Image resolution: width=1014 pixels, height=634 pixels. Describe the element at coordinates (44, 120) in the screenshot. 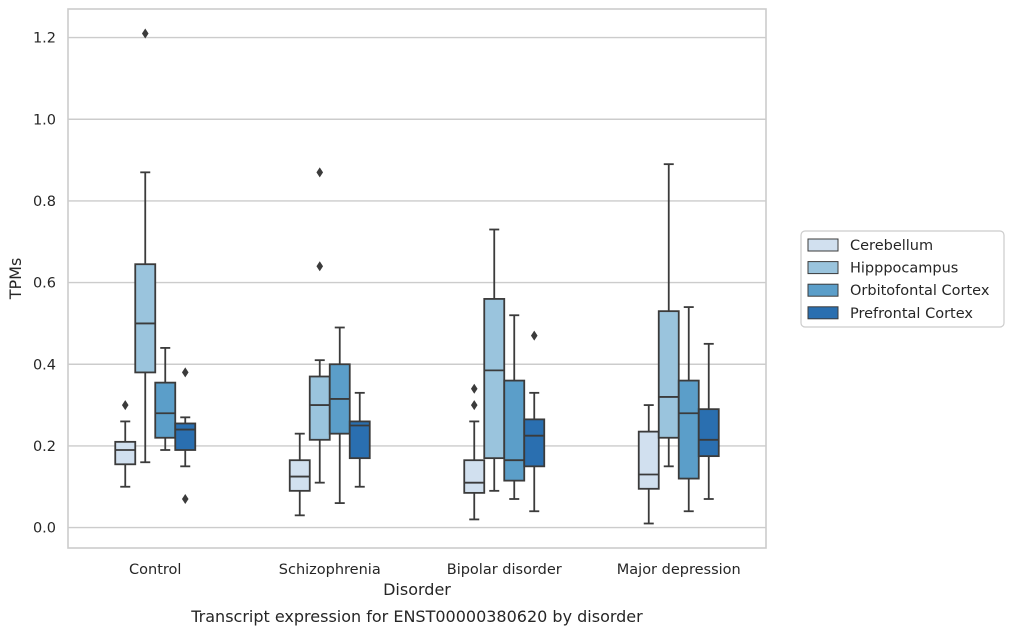

I see `y-tick-label: 1.0` at that location.